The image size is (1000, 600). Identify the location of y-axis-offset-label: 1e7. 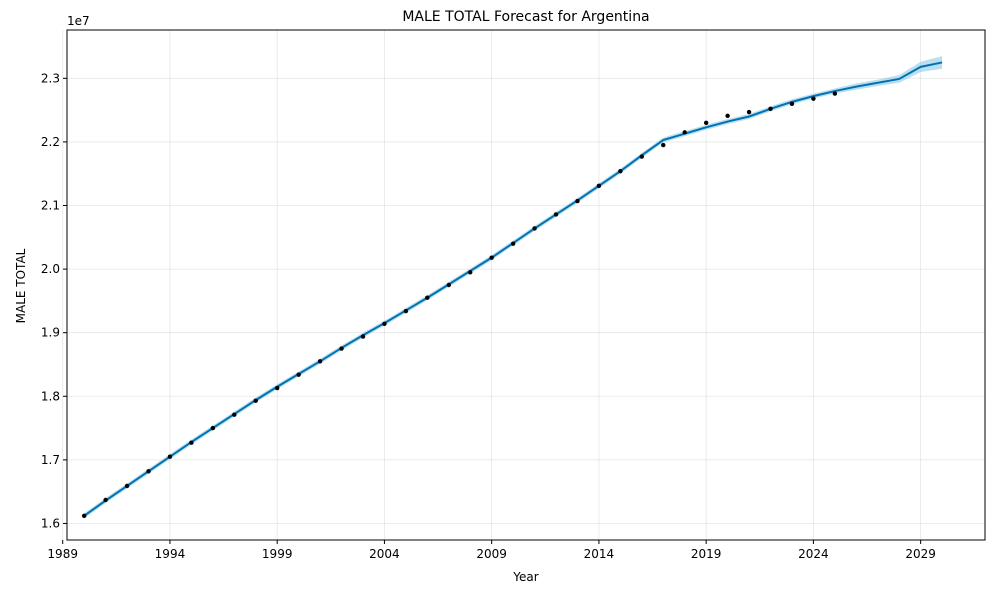
(78, 21).